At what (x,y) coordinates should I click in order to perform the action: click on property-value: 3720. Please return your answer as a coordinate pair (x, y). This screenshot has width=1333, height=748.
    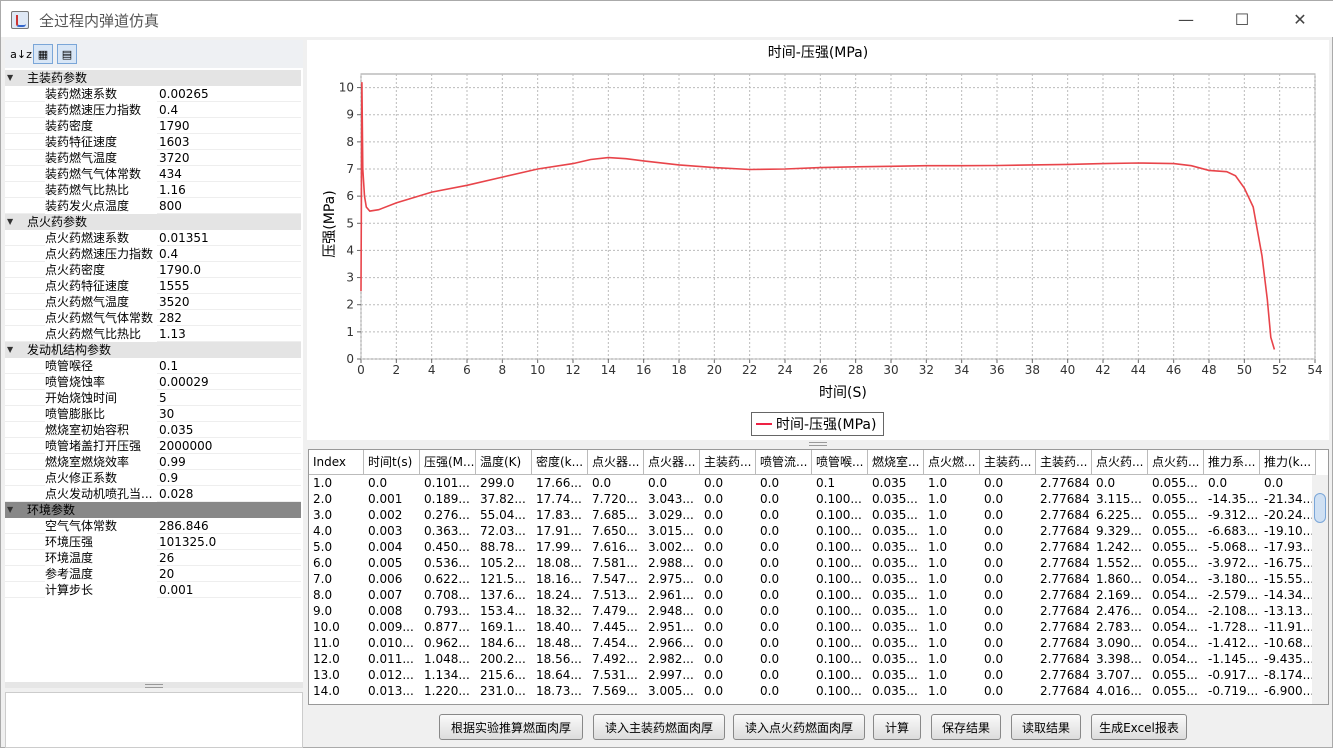
    Looking at the image, I should click on (174, 158).